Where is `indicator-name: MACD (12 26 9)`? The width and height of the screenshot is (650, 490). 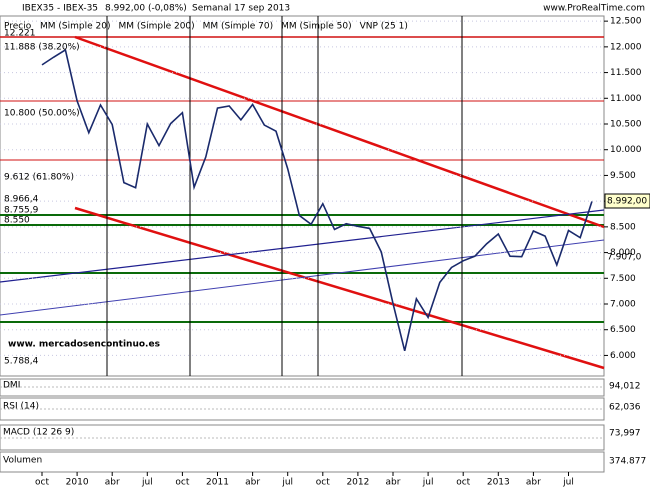
indicator-name: MACD (12 26 9) is located at coordinates (38, 433).